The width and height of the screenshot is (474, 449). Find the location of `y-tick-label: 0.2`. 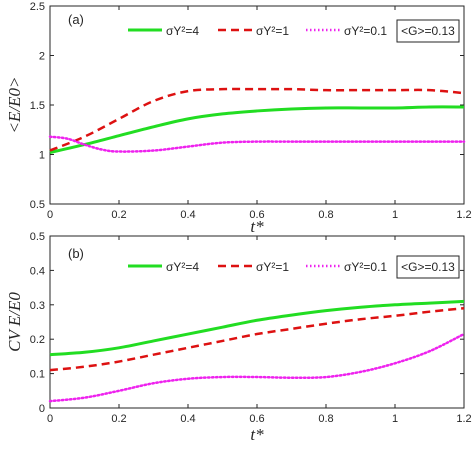

y-tick-label: 0.2 is located at coordinates (37, 340).